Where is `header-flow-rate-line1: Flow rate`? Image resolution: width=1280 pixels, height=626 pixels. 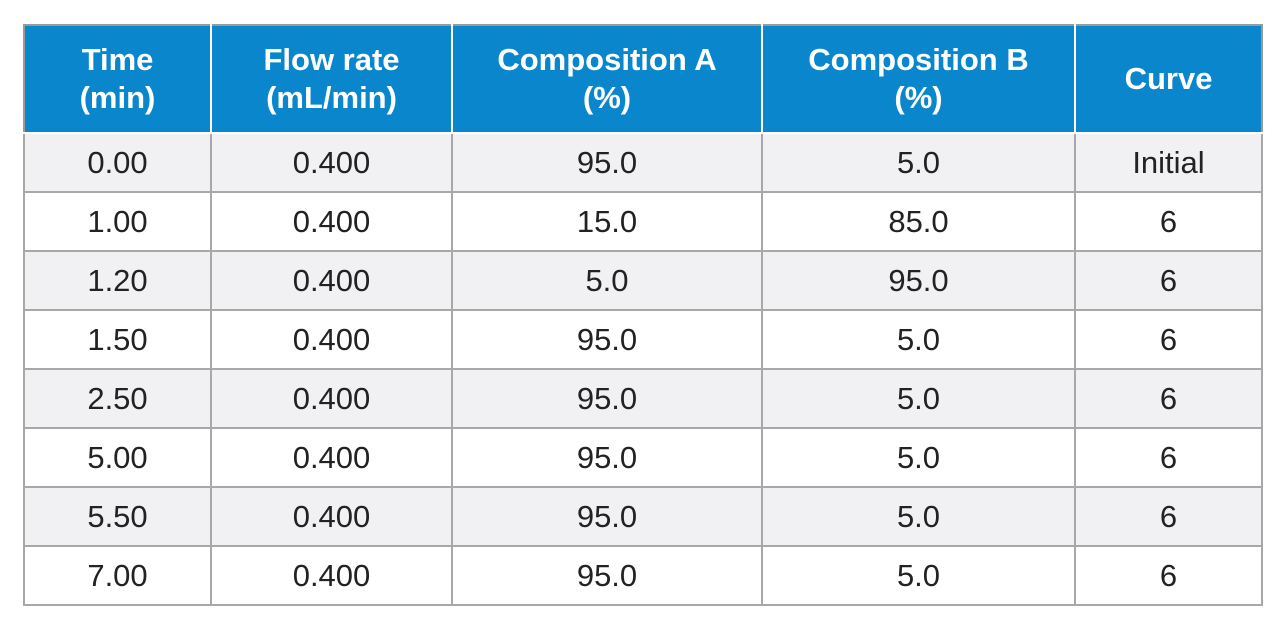
header-flow-rate-line1: Flow rate is located at coordinates (331, 59).